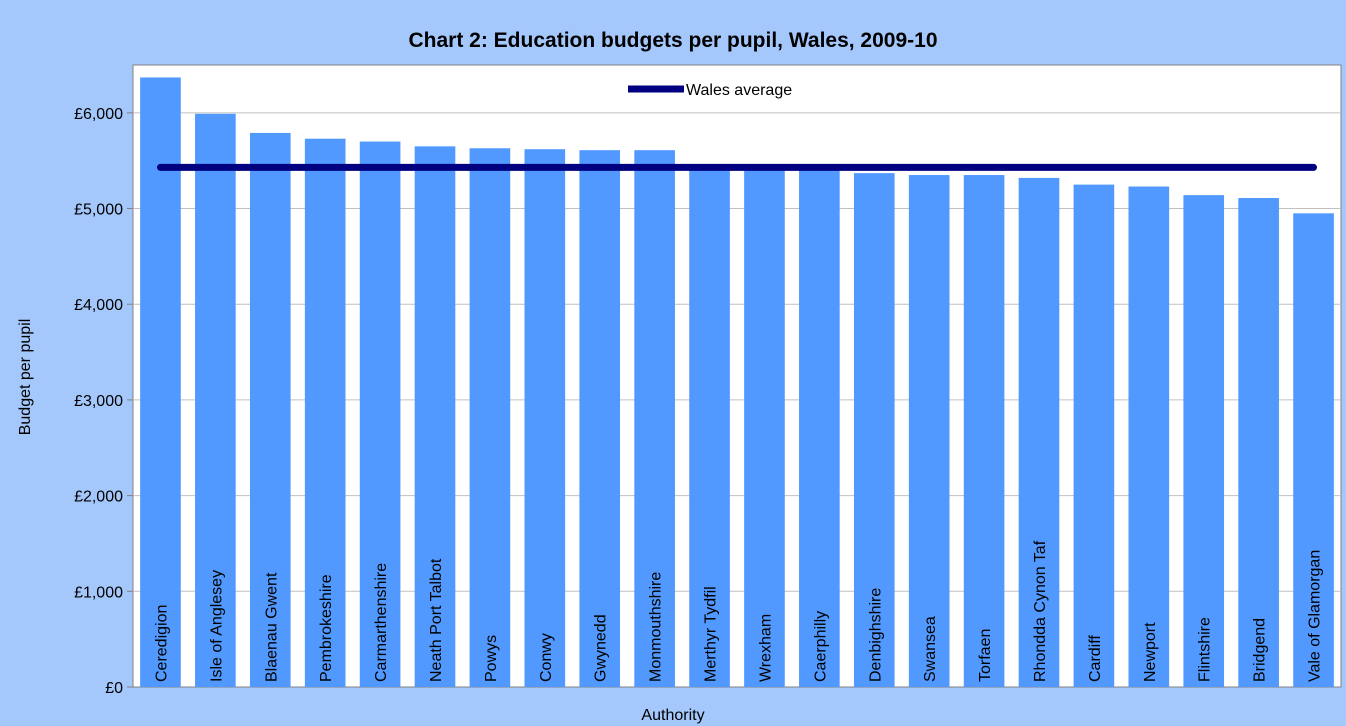 This screenshot has width=1346, height=726. I want to click on y-tick-label: £1,000, so click(98, 592).